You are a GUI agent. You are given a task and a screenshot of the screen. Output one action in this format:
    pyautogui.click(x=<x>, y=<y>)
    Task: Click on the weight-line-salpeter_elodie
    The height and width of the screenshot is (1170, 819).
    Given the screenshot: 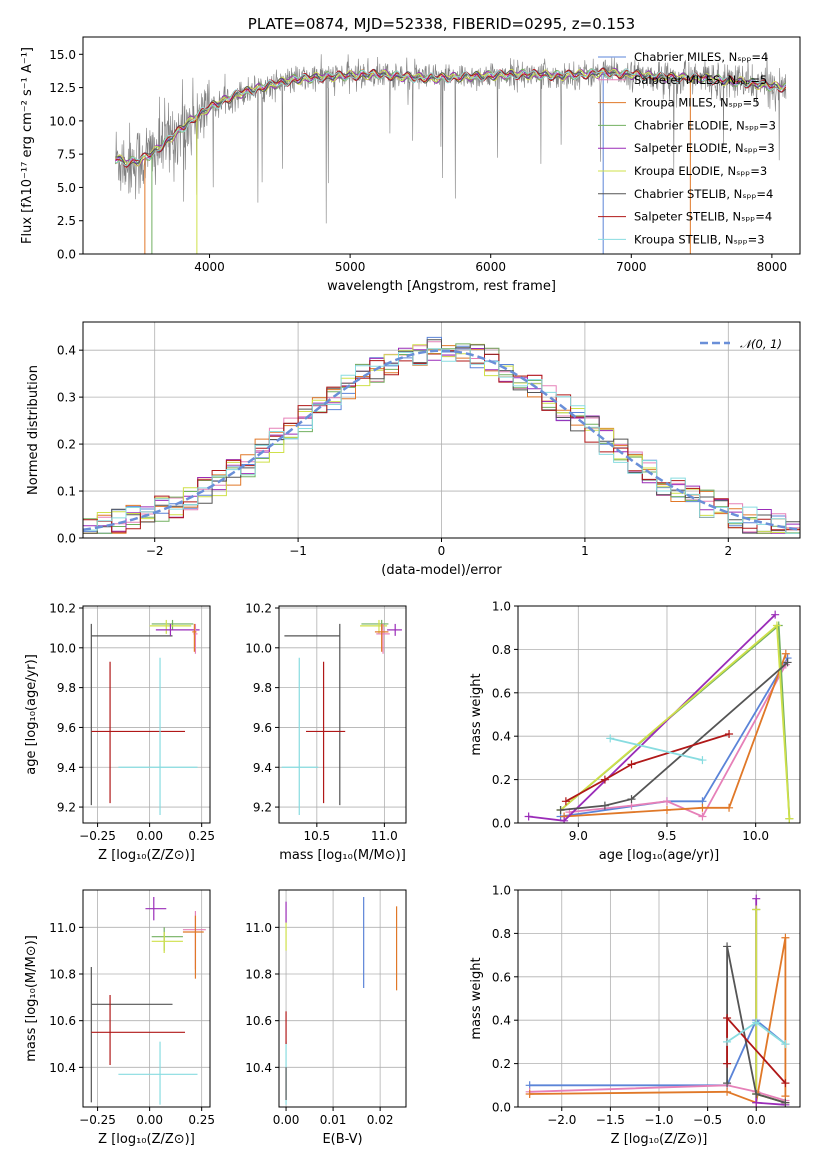 What is the action you would take?
    pyautogui.click(x=652, y=718)
    